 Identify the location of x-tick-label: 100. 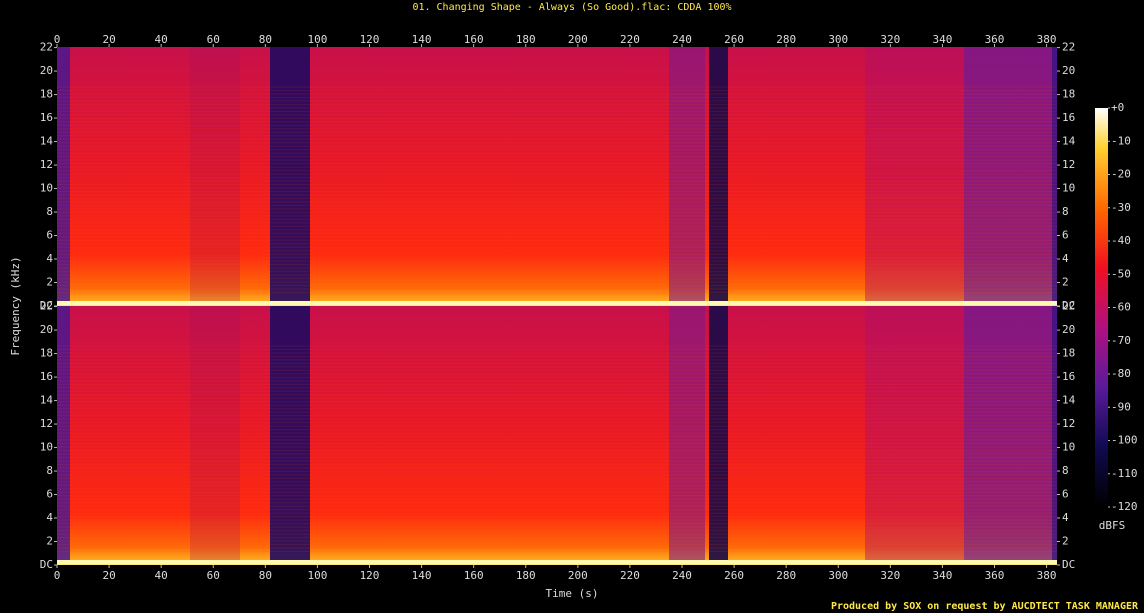
(317, 575).